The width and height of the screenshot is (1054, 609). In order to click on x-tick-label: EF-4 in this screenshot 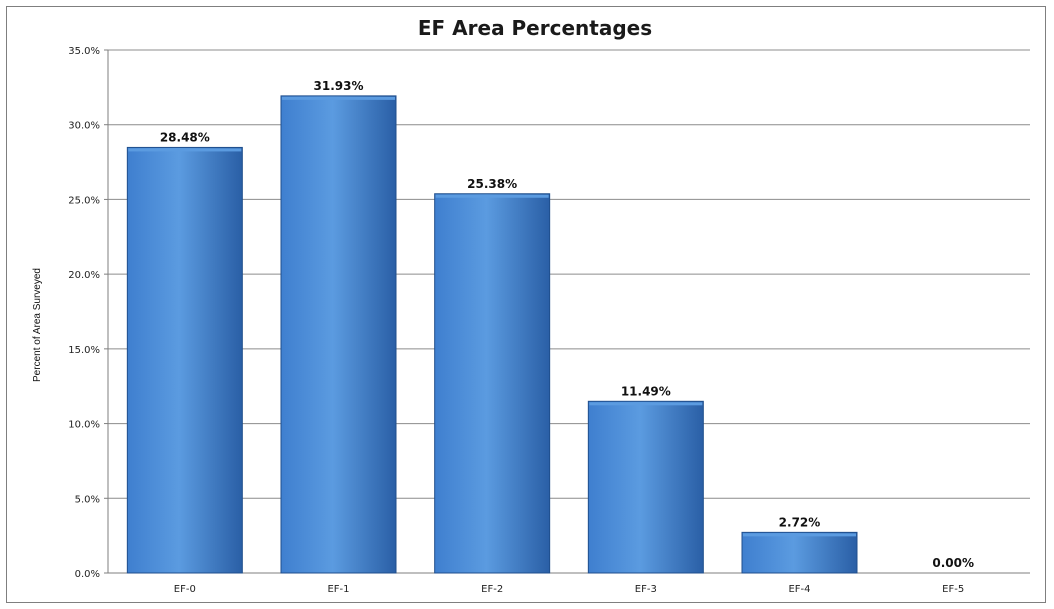, I will do `click(799, 589)`.